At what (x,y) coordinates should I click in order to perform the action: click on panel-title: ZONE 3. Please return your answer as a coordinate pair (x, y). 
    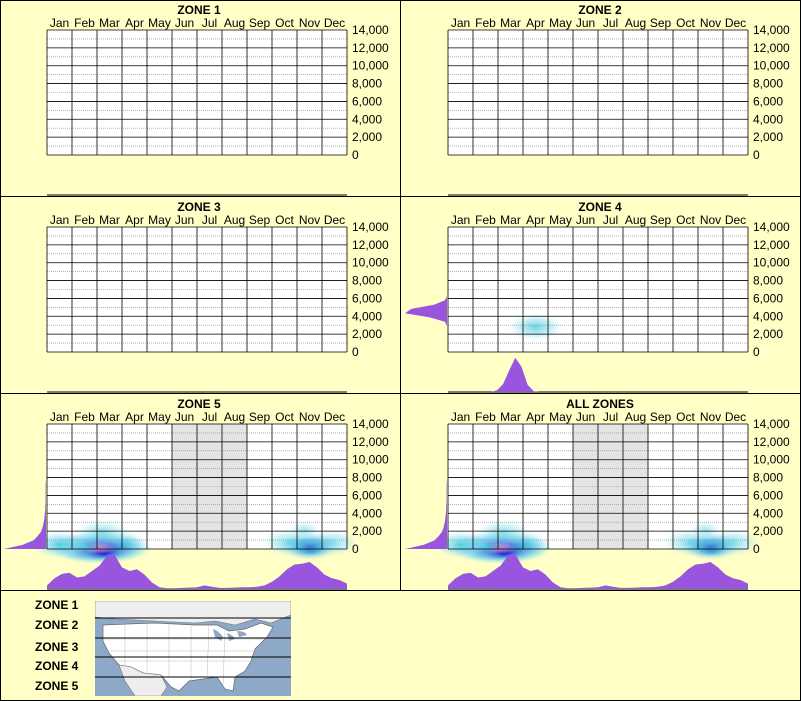
    Looking at the image, I should click on (199, 207).